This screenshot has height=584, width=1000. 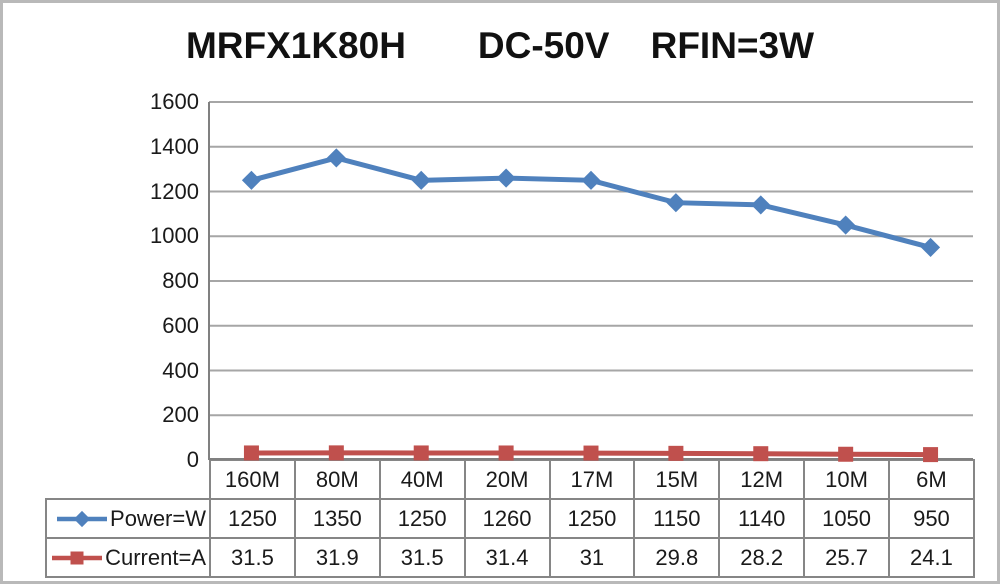 I want to click on power-w-value-cell: 950, so click(x=931, y=518).